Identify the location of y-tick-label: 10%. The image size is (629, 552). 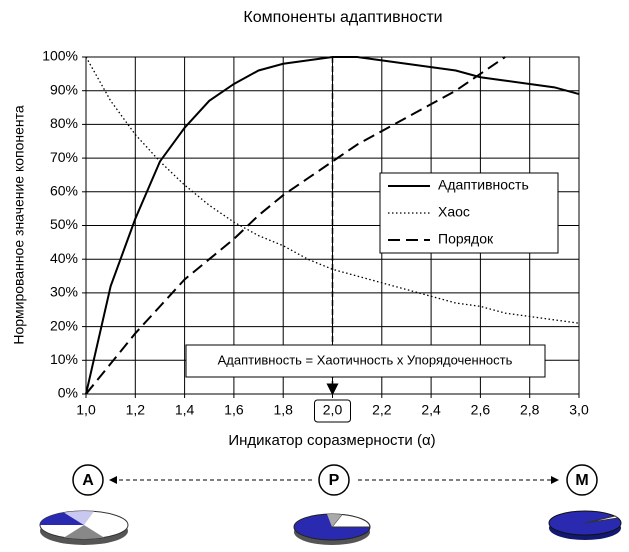
(64, 359).